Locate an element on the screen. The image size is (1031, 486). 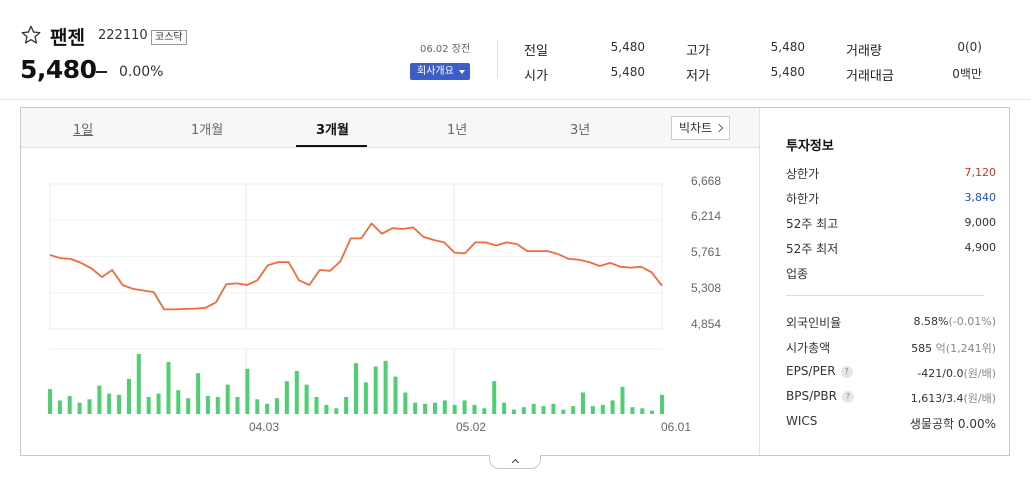
company-overview-button: 회사개요 is located at coordinates (440, 71).